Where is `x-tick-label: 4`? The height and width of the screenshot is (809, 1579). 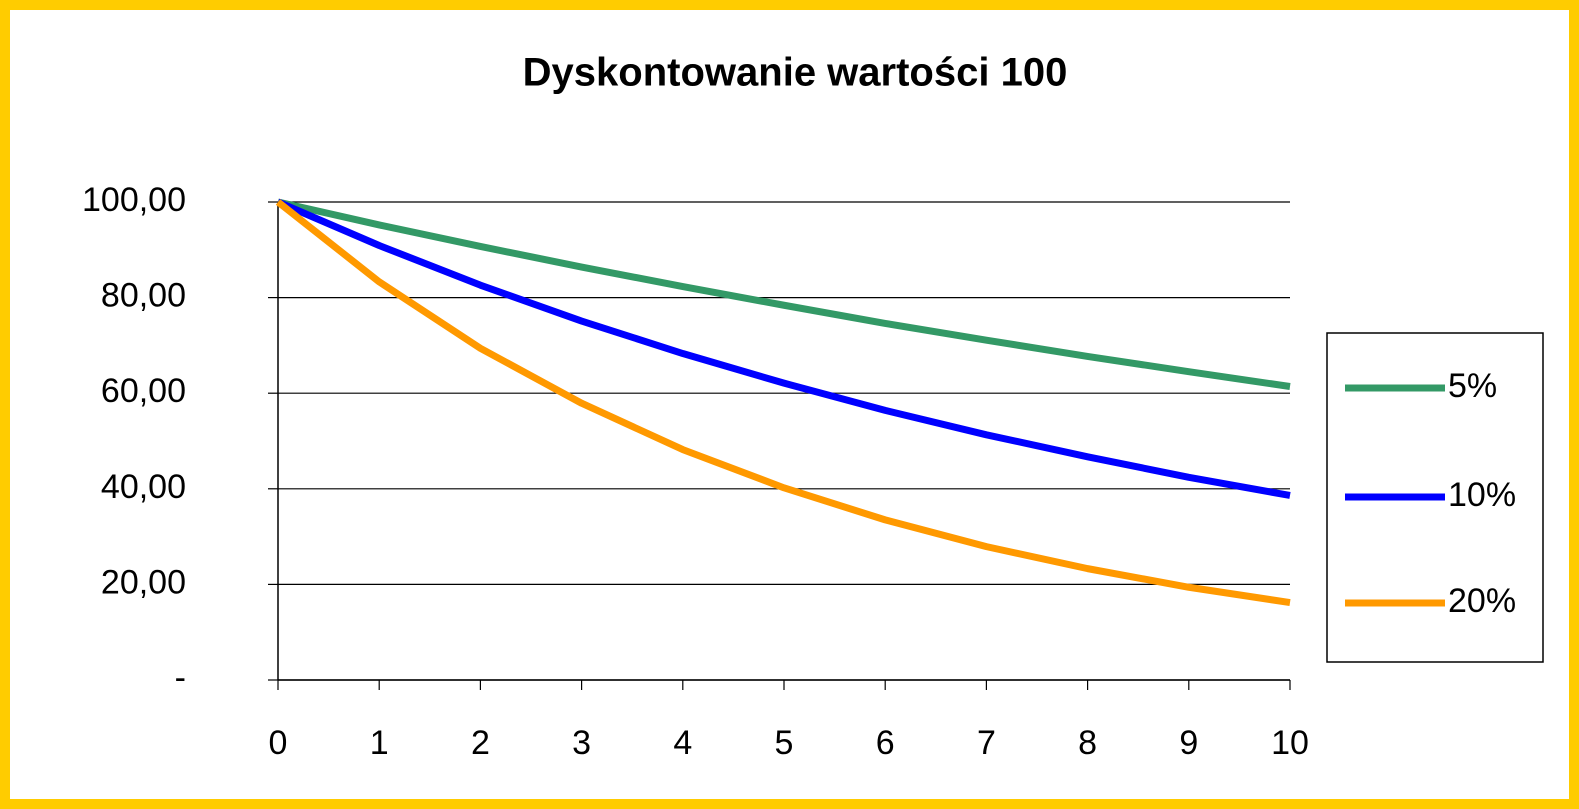 x-tick-label: 4 is located at coordinates (682, 743).